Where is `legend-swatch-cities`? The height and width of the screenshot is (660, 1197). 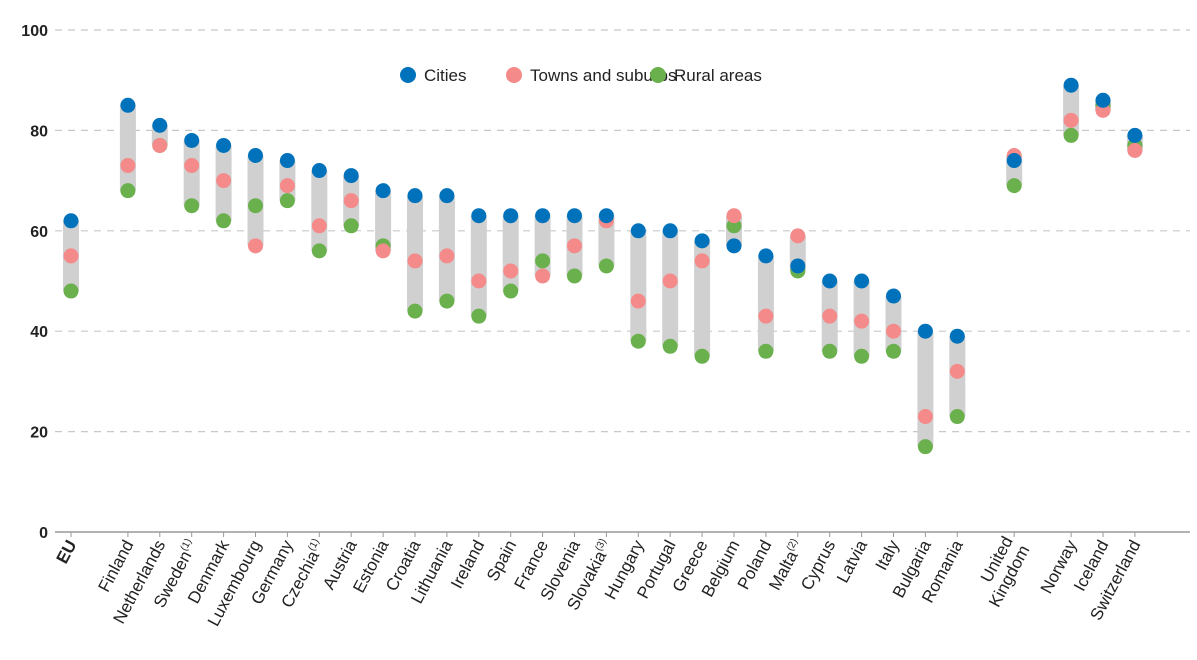 legend-swatch-cities is located at coordinates (408, 75).